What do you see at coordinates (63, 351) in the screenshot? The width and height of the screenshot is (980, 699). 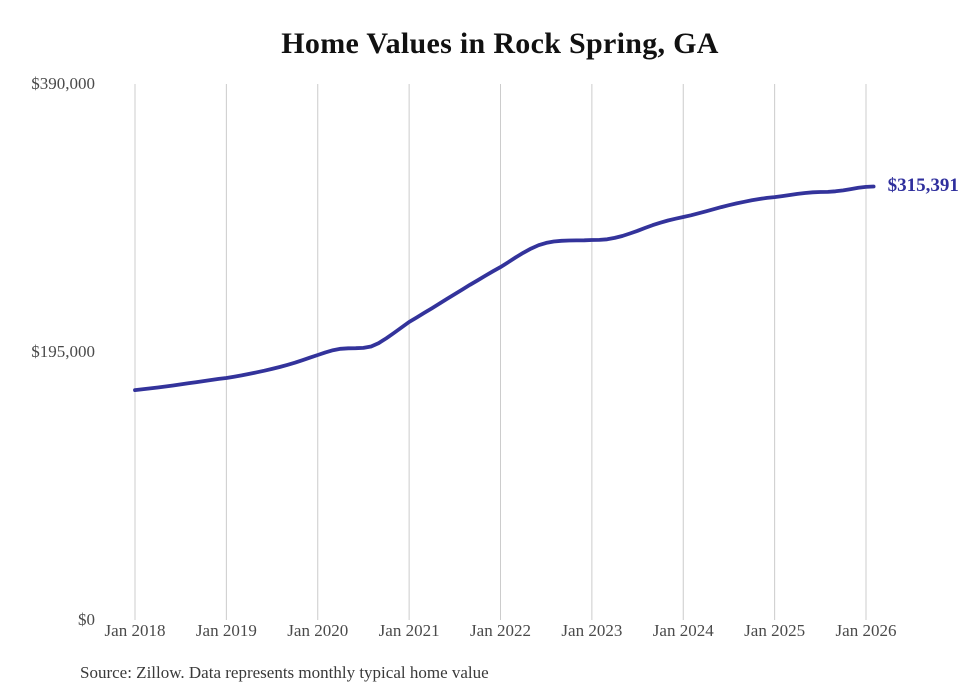 I see `y-tick-label: $195,000` at bounding box center [63, 351].